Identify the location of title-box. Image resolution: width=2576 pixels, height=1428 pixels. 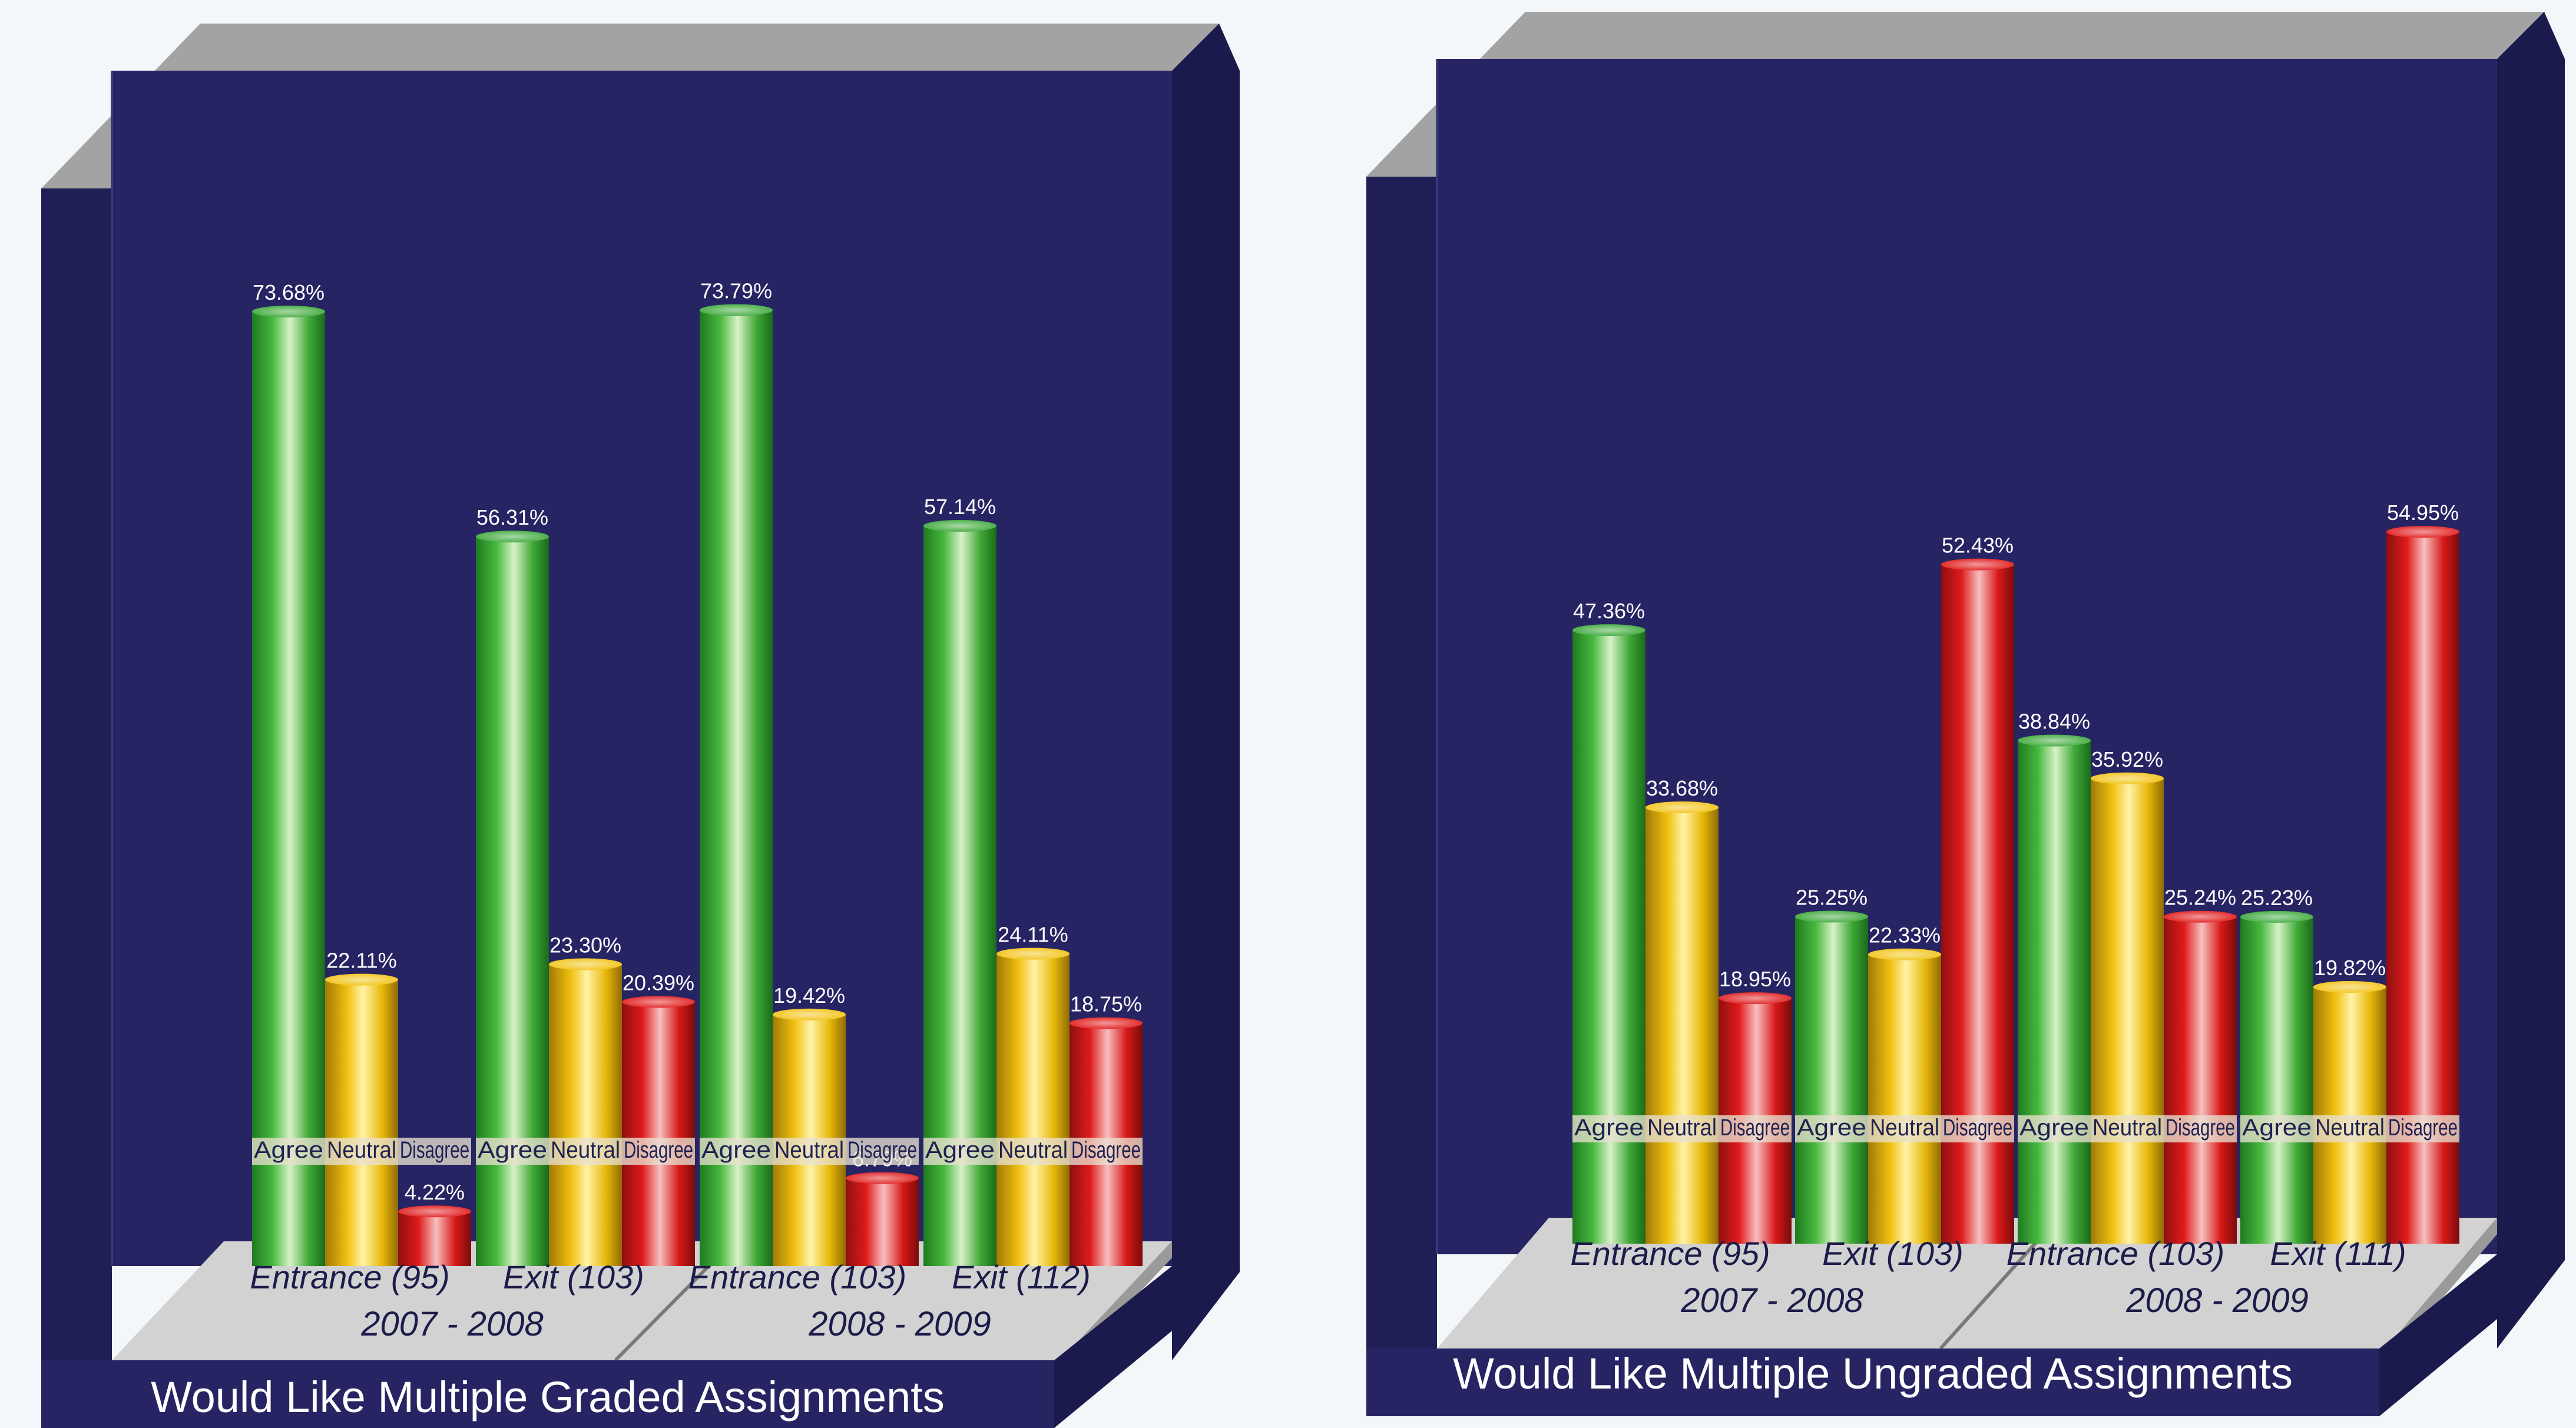
(547, 1394).